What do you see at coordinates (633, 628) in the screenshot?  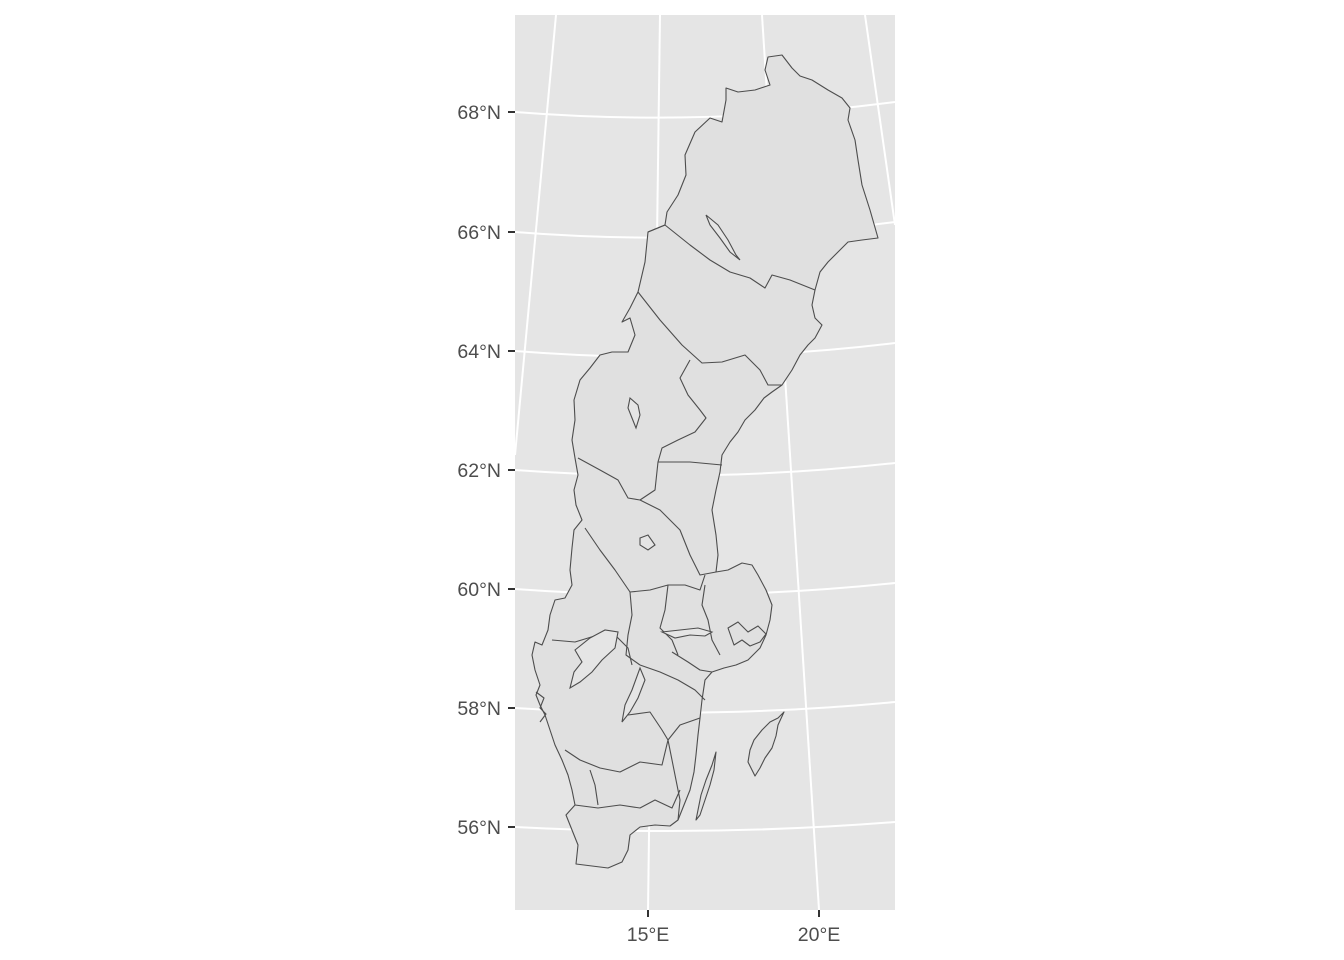 I see `border-orebro-varmland` at bounding box center [633, 628].